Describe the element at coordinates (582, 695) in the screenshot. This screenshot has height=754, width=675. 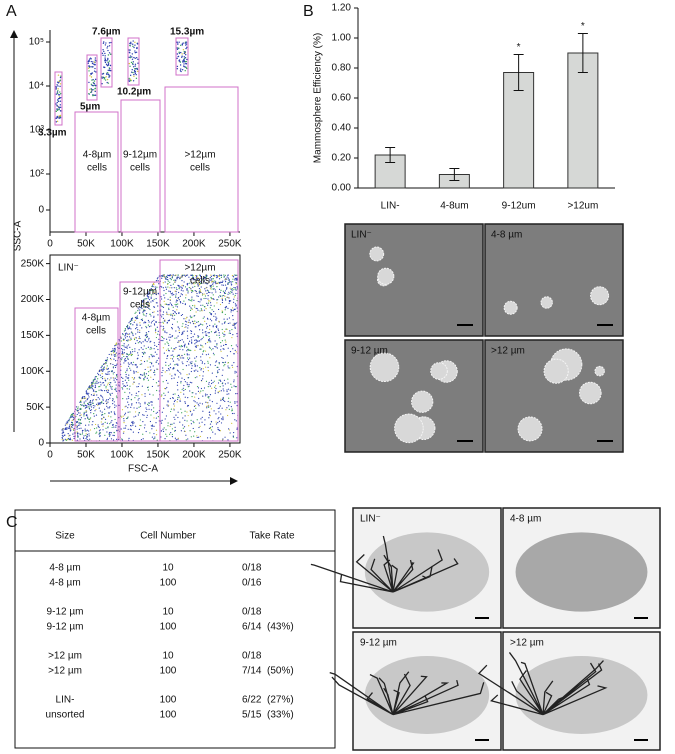
I see `gland` at that location.